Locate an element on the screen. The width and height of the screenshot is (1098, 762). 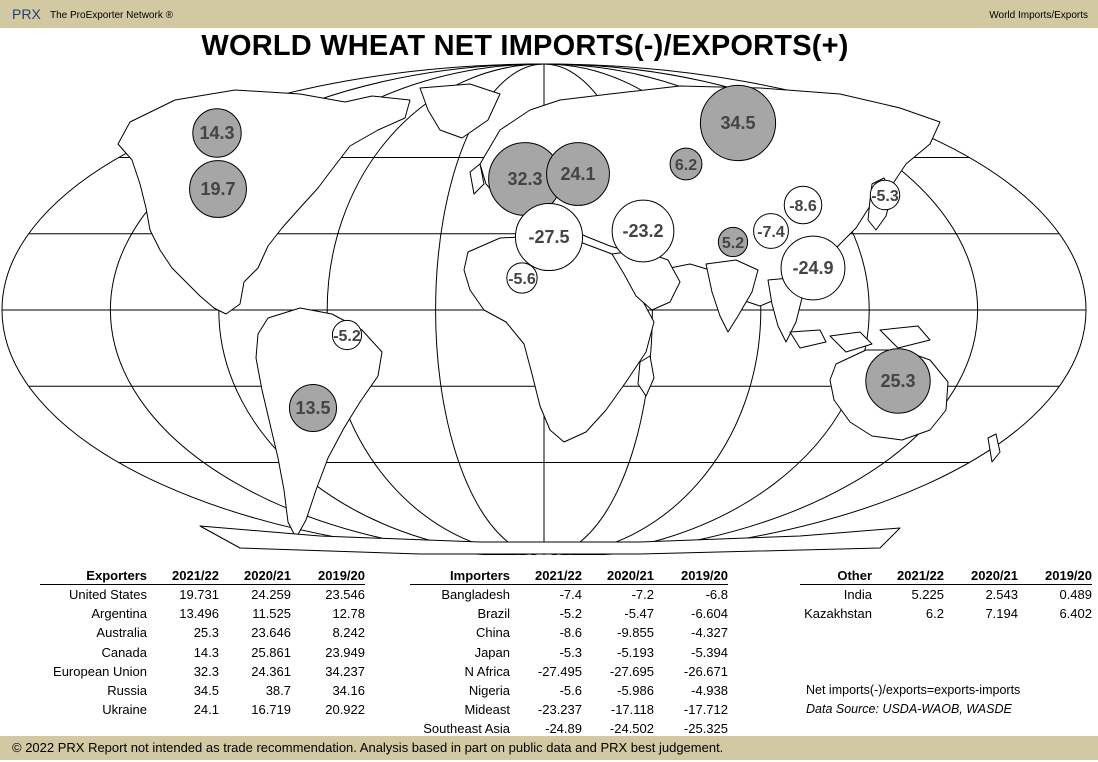
antarctica-landmass is located at coordinates (550, 540).